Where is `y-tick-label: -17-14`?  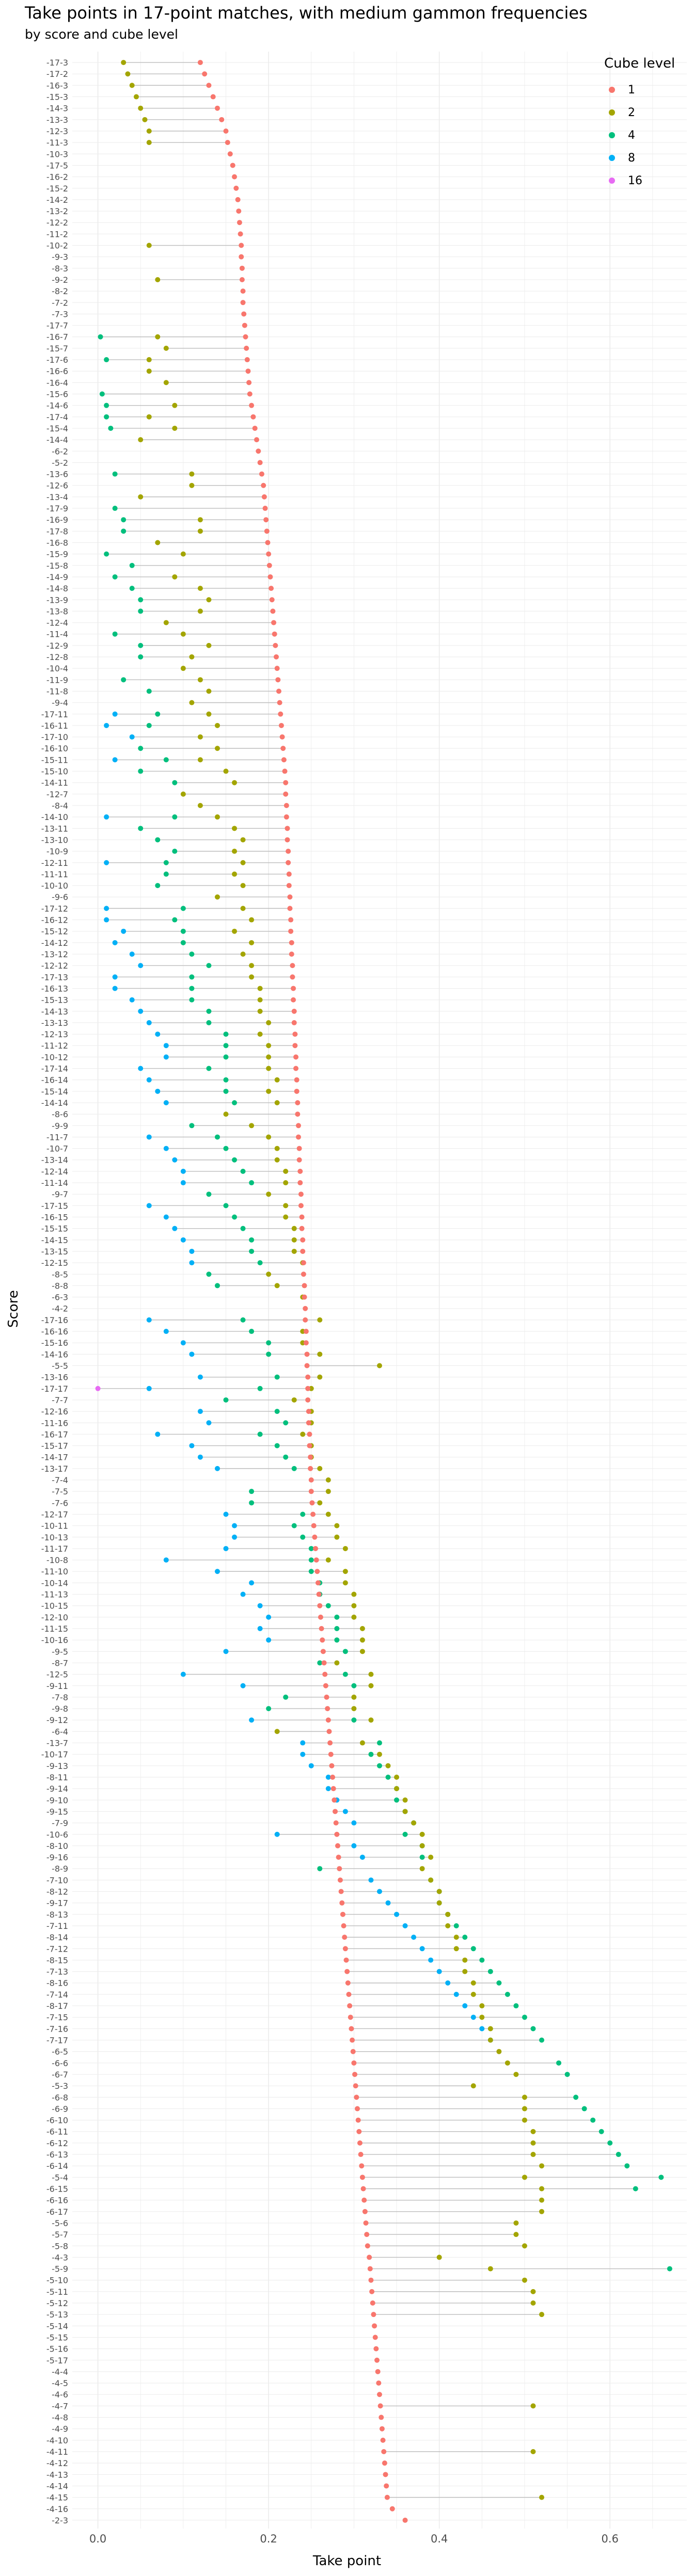 y-tick-label: -17-14 is located at coordinates (55, 1069).